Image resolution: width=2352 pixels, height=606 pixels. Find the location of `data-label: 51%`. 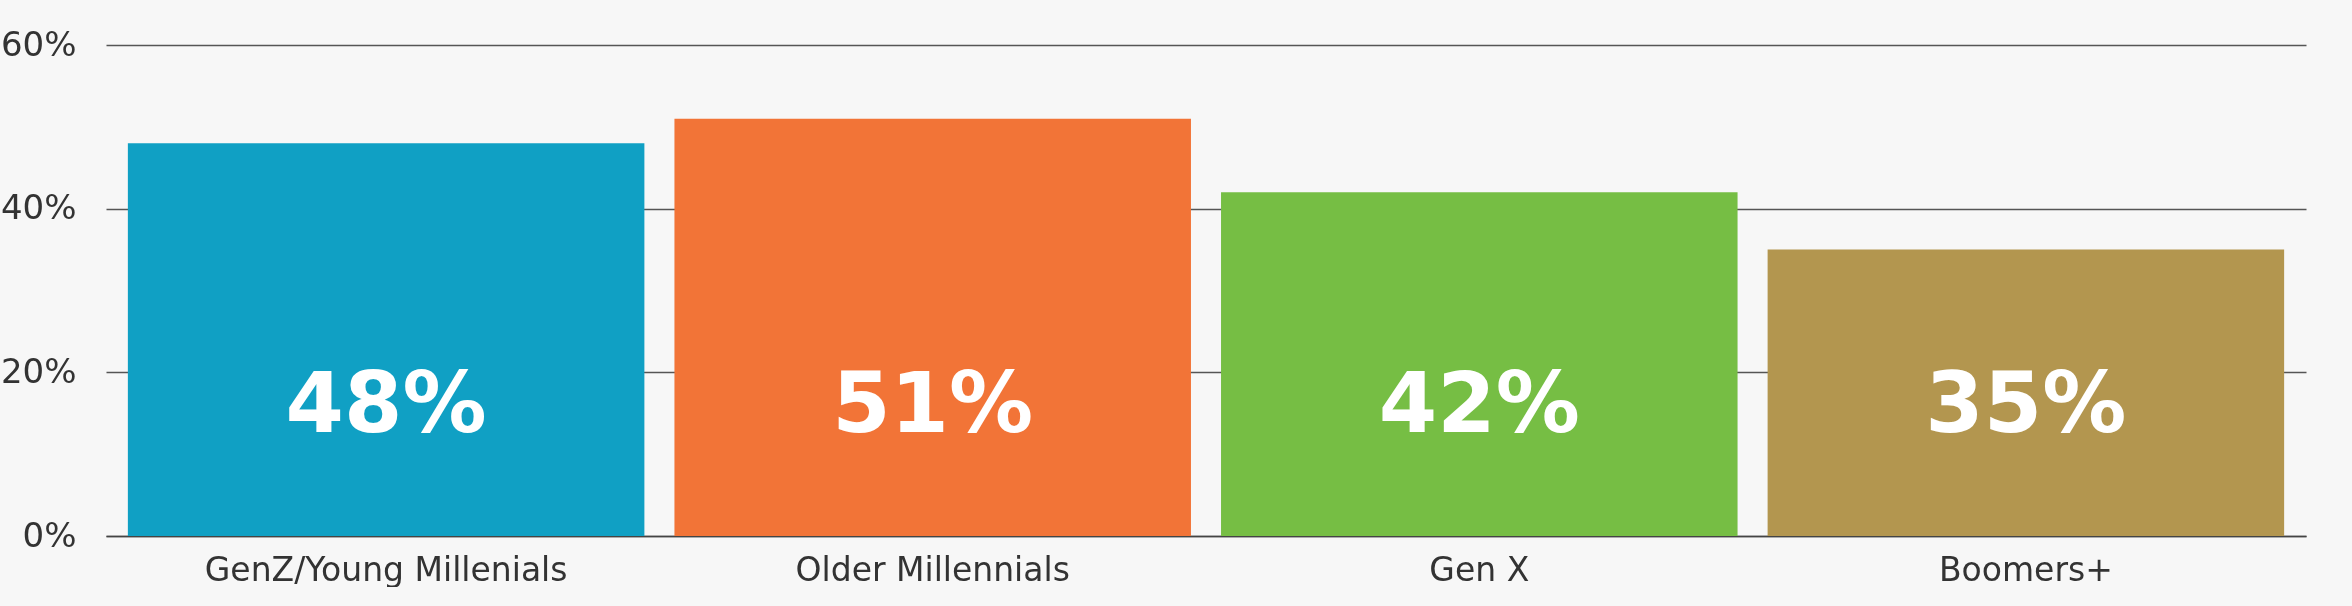

data-label: 51% is located at coordinates (933, 403).